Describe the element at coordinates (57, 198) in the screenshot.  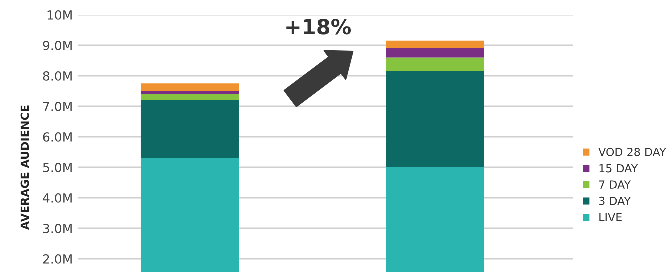
I see `y-tick-label: 4.0M` at that location.